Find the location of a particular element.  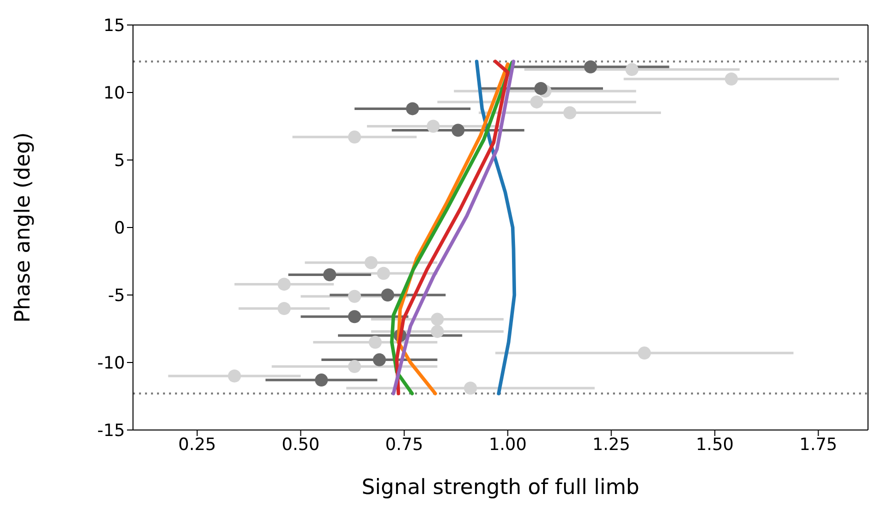

y-axis-title: Phase angle (deg) is located at coordinates (22, 227).